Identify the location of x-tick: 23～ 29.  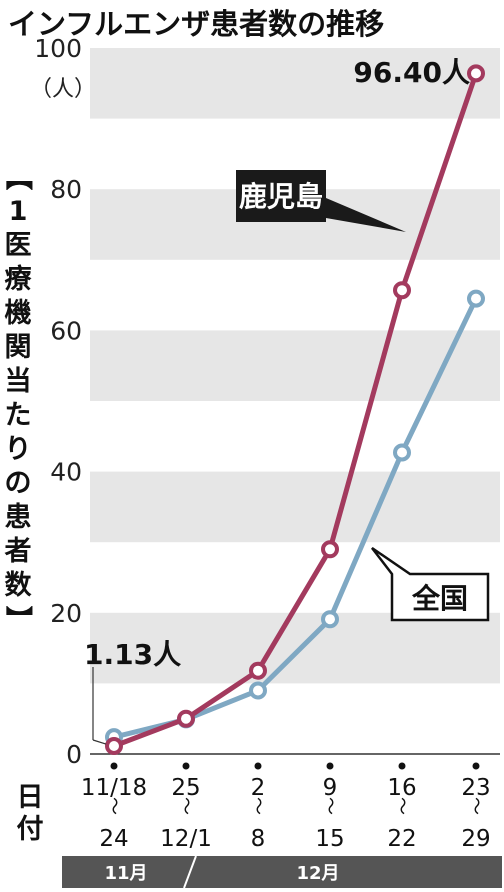
(476, 807).